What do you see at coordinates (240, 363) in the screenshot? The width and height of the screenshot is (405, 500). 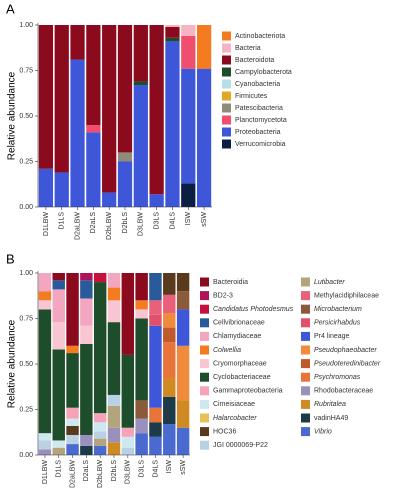 I see `legend-label: Cryomorphaceae` at bounding box center [240, 363].